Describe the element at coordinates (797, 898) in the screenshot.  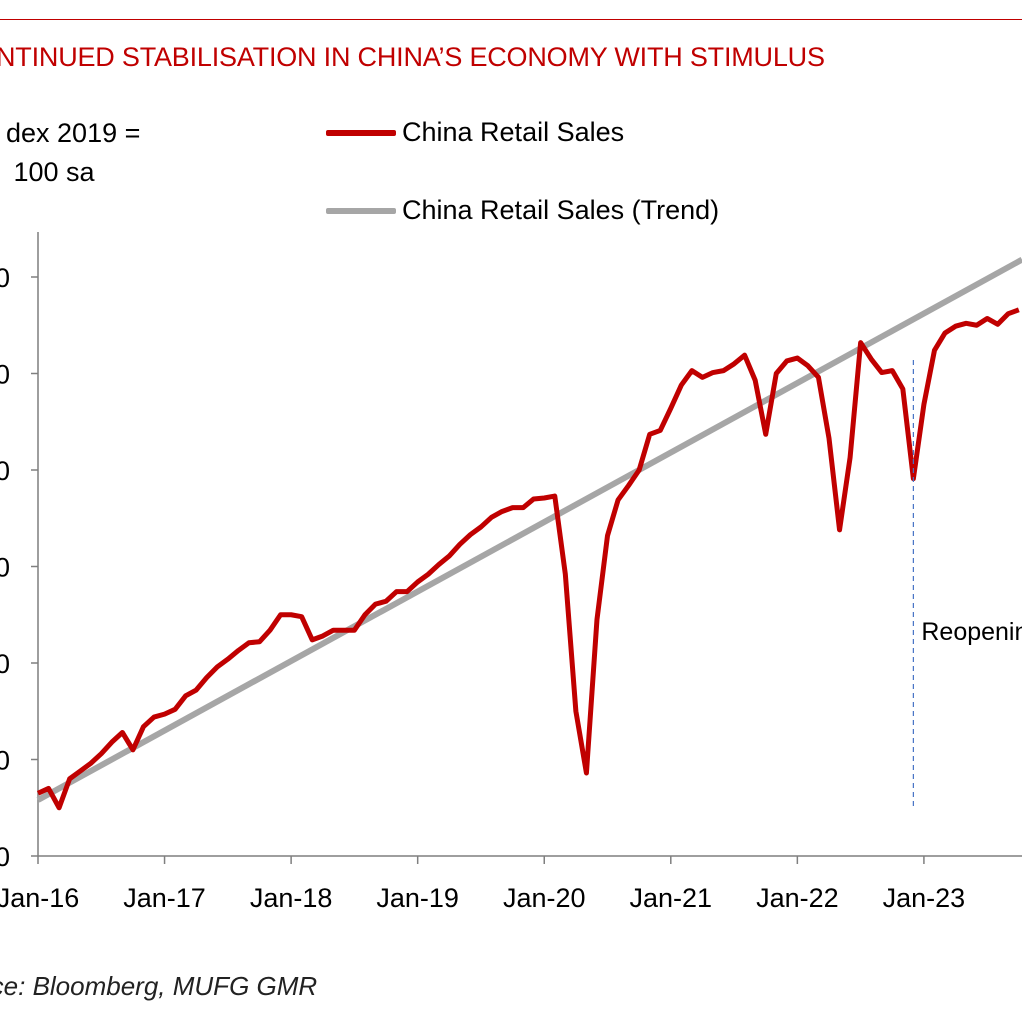
I see `x-tick-label: Jan-22` at that location.